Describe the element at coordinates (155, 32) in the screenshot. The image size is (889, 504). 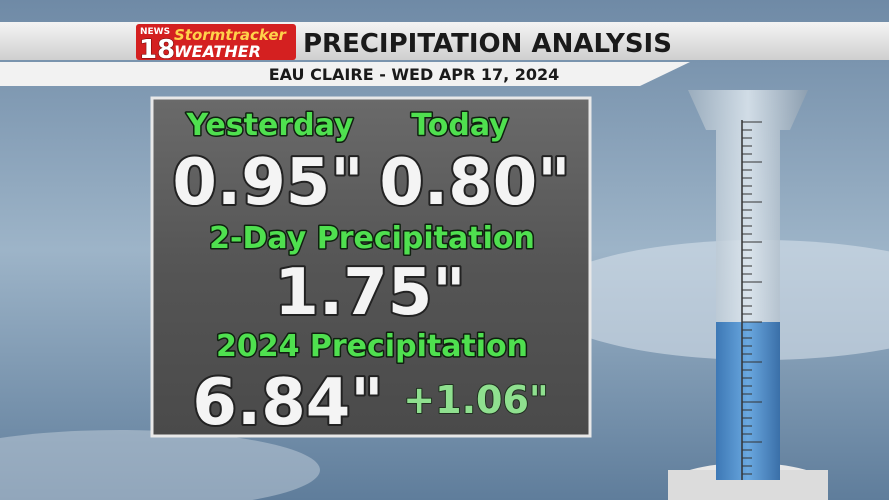
I see `logo-news: NEWS` at that location.